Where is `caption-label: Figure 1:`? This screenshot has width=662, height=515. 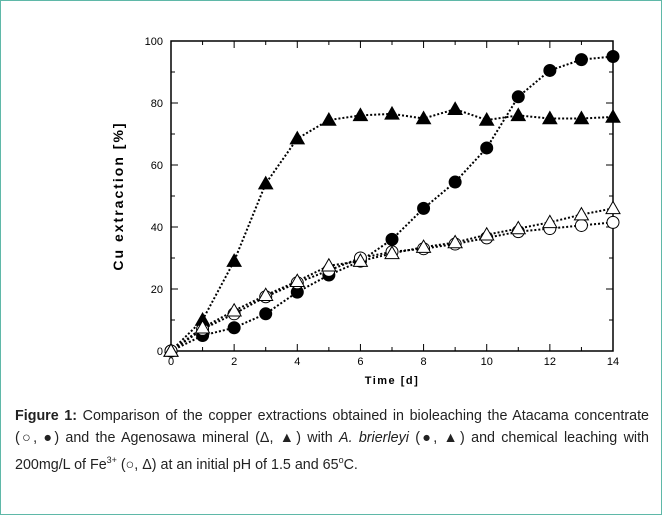 caption-label: Figure 1: is located at coordinates (46, 416).